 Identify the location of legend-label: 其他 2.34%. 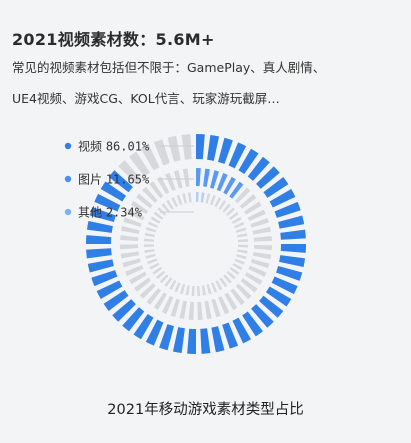
(110, 212).